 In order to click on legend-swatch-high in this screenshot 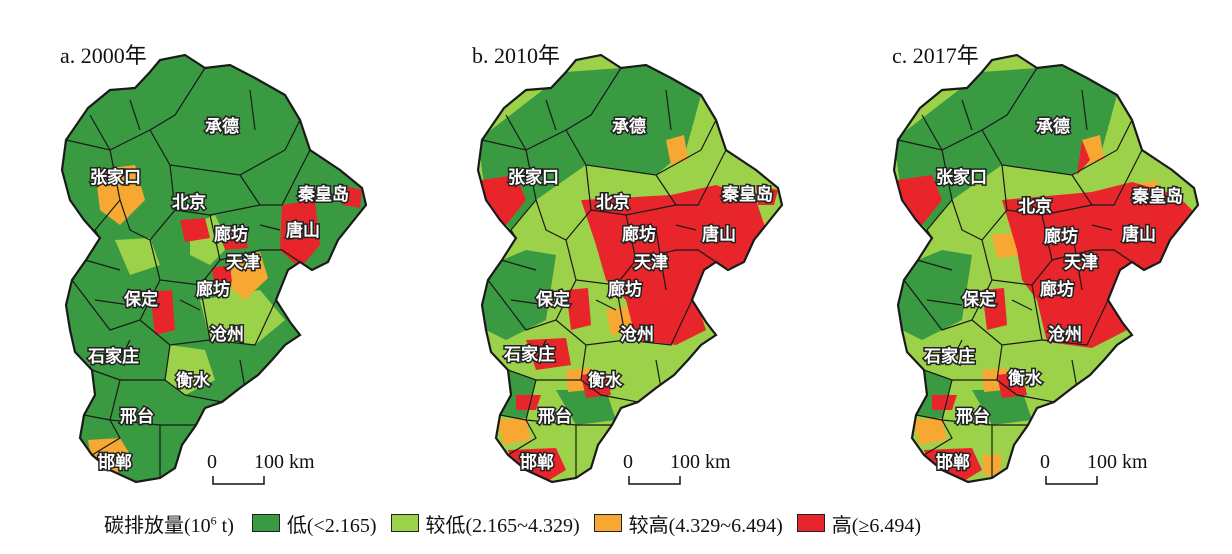, I will do `click(810, 523)`.